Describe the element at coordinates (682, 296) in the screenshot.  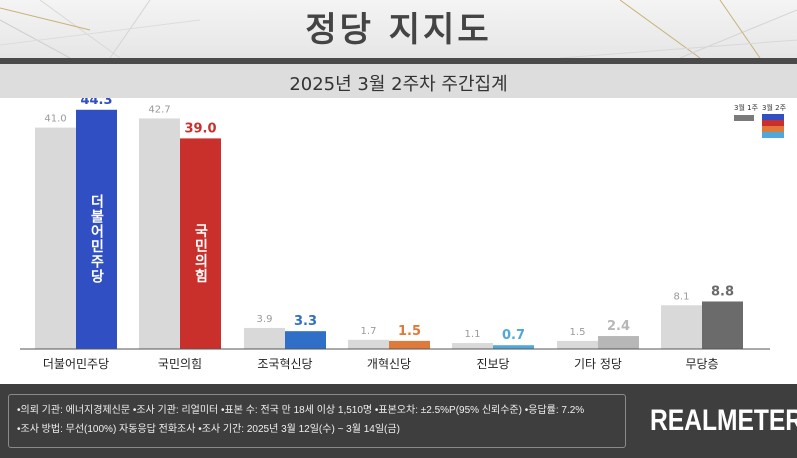
I see `value-label-week1-6: 8.1` at that location.